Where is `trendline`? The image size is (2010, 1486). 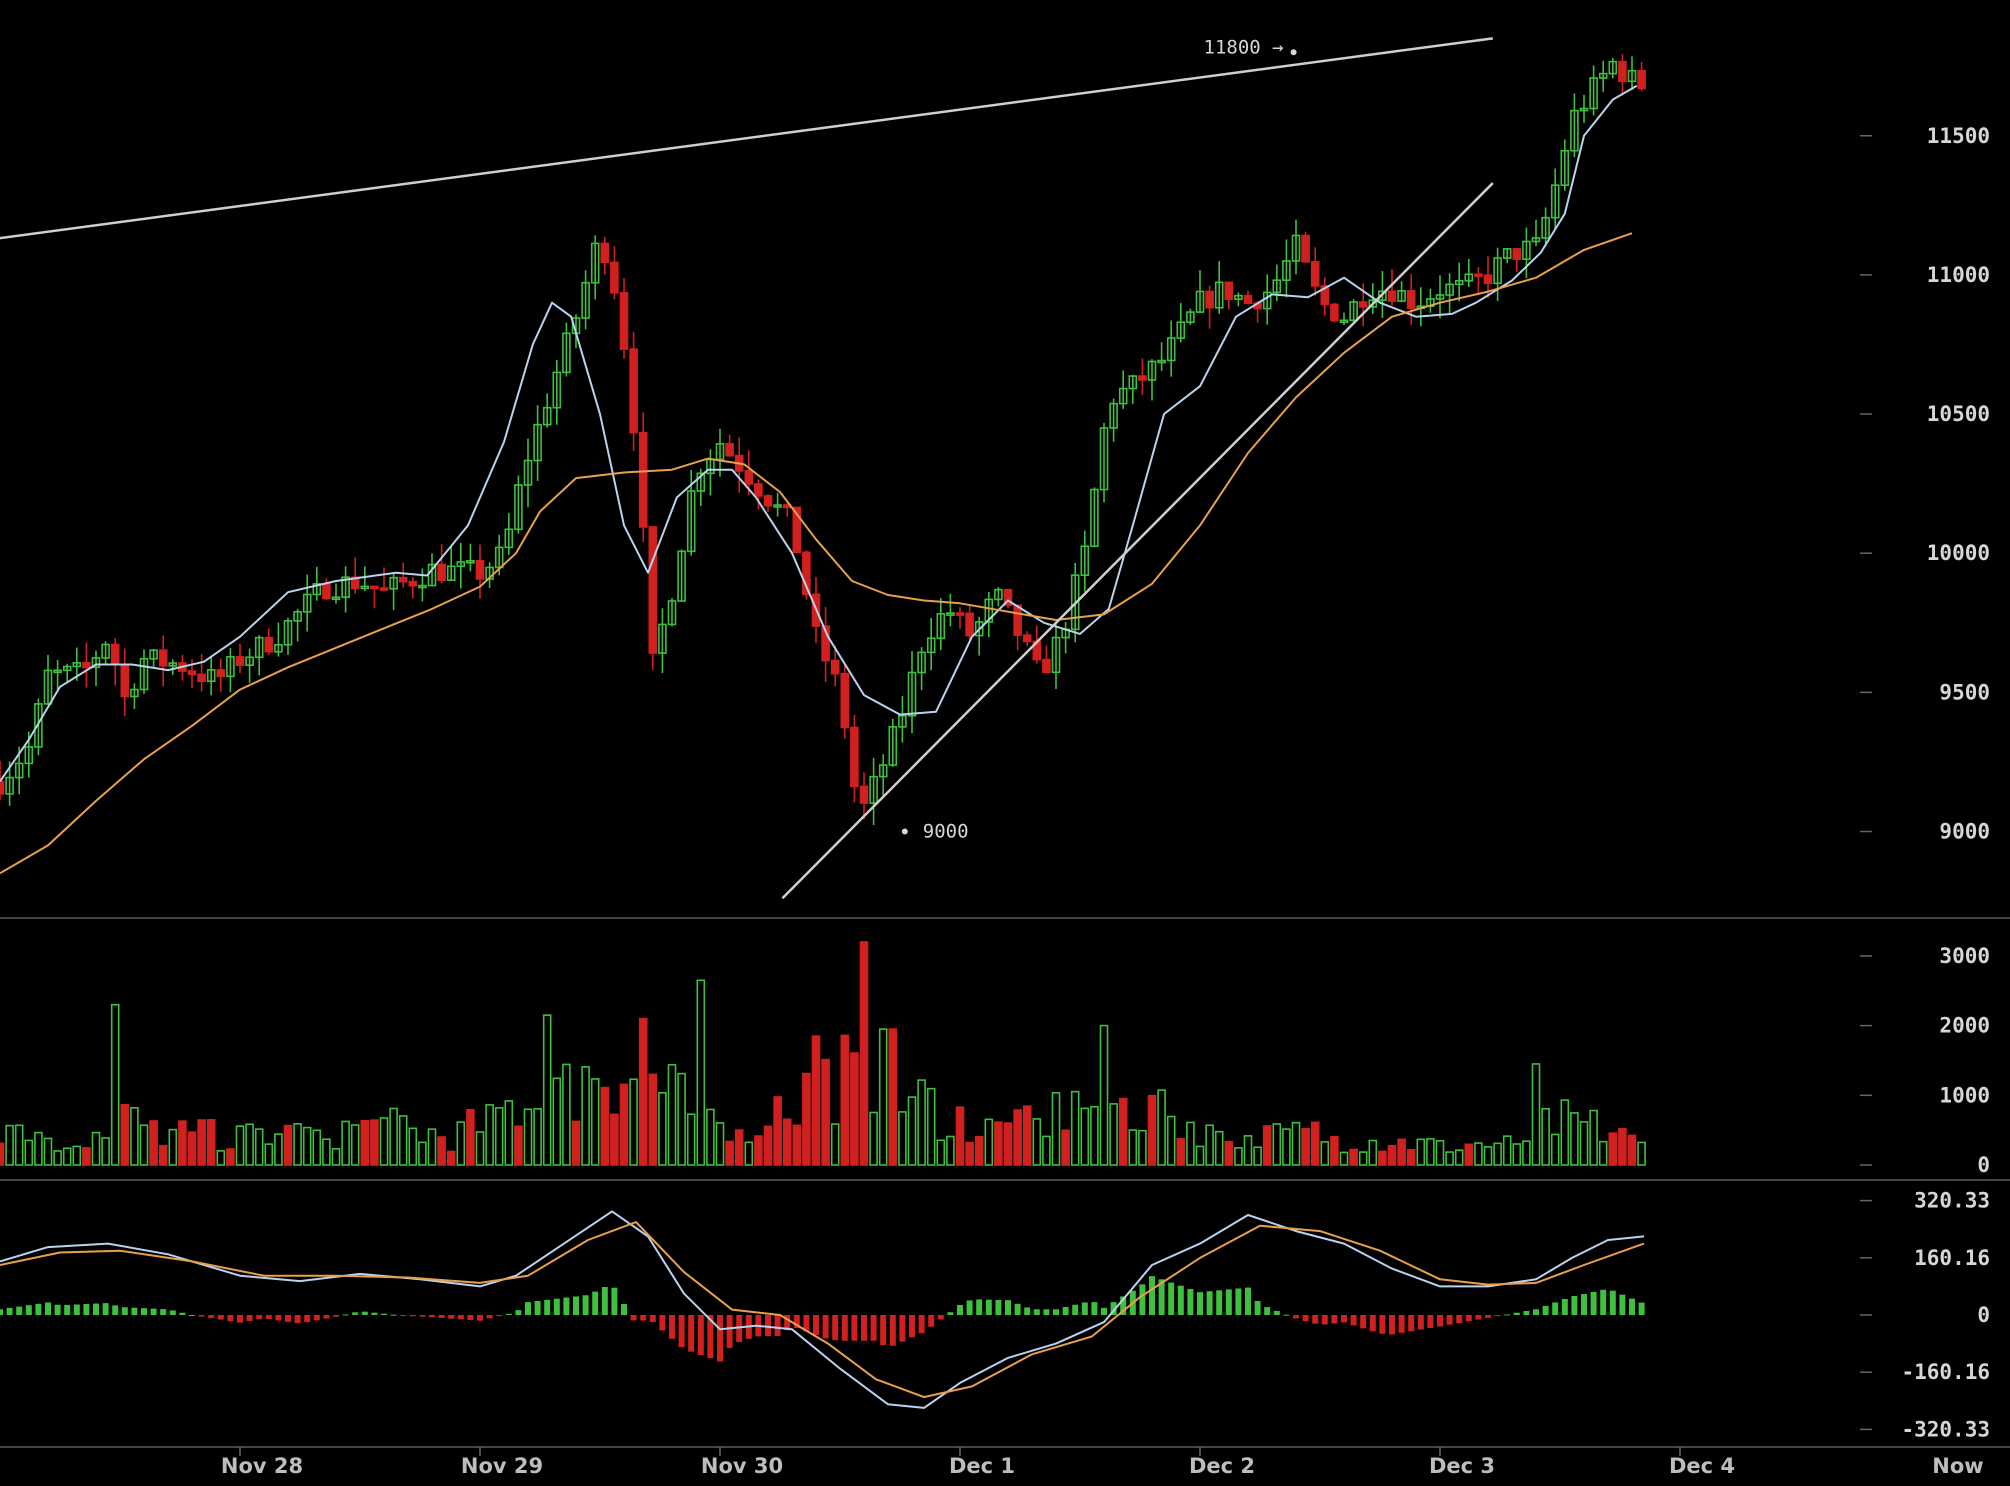
trendline is located at coordinates (746, 138).